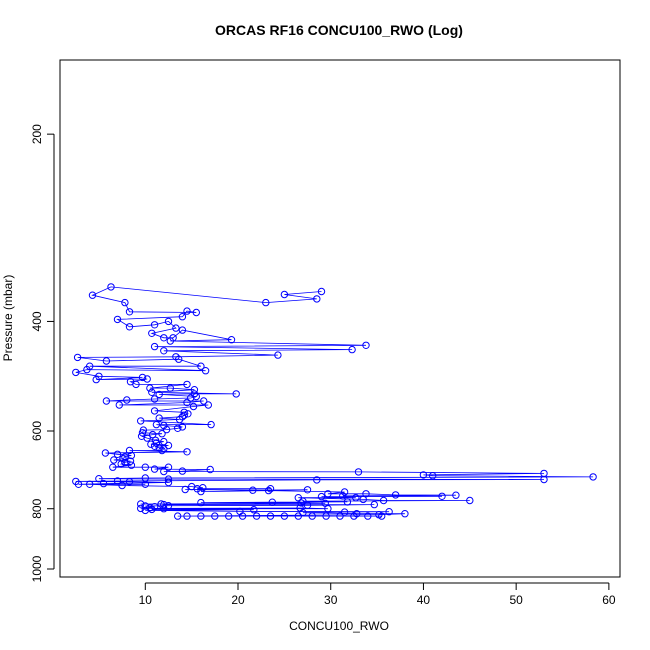 The height and width of the screenshot is (650, 650). What do you see at coordinates (609, 600) in the screenshot?
I see `x-tick-label: 60` at bounding box center [609, 600].